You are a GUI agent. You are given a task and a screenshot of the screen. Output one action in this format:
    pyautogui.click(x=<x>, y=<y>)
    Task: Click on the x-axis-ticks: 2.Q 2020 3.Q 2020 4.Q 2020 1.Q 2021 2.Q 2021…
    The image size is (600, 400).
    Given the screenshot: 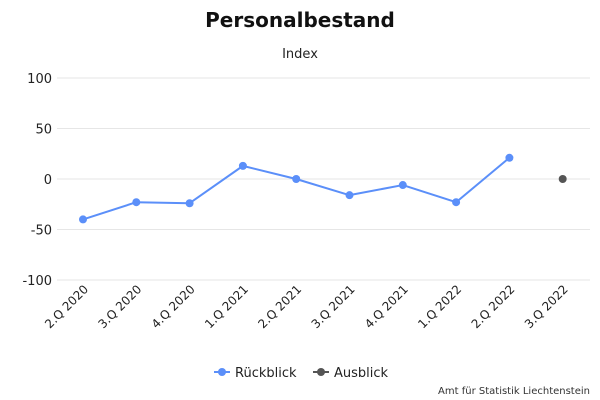 What is the action you would take?
    pyautogui.click(x=306, y=306)
    